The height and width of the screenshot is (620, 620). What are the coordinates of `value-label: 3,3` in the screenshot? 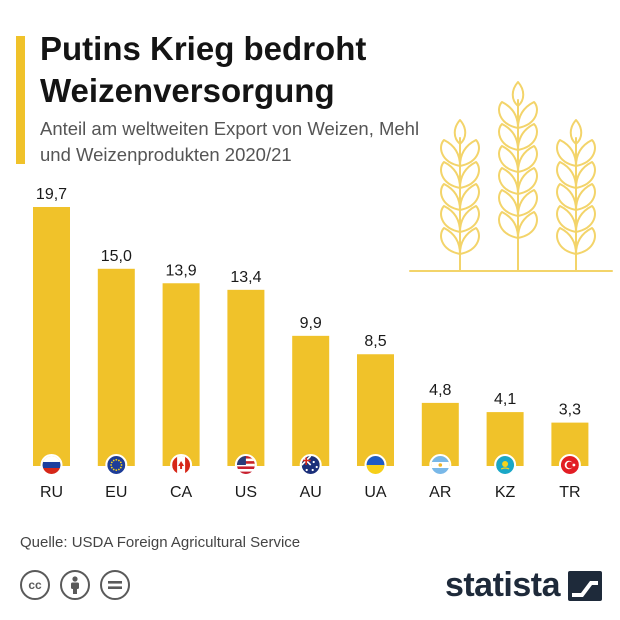 It's located at (570, 410).